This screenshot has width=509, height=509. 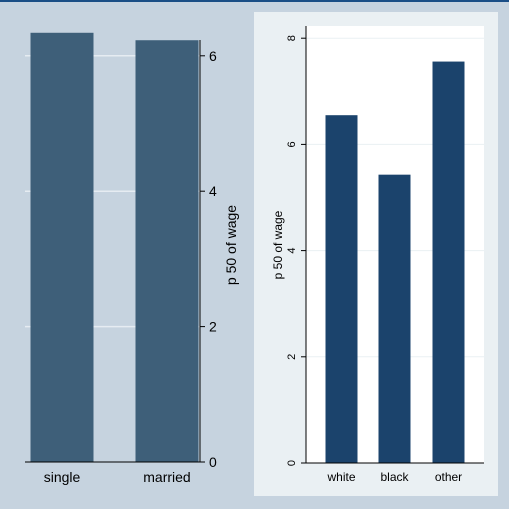 I want to click on right-bar-other, so click(x=448, y=262).